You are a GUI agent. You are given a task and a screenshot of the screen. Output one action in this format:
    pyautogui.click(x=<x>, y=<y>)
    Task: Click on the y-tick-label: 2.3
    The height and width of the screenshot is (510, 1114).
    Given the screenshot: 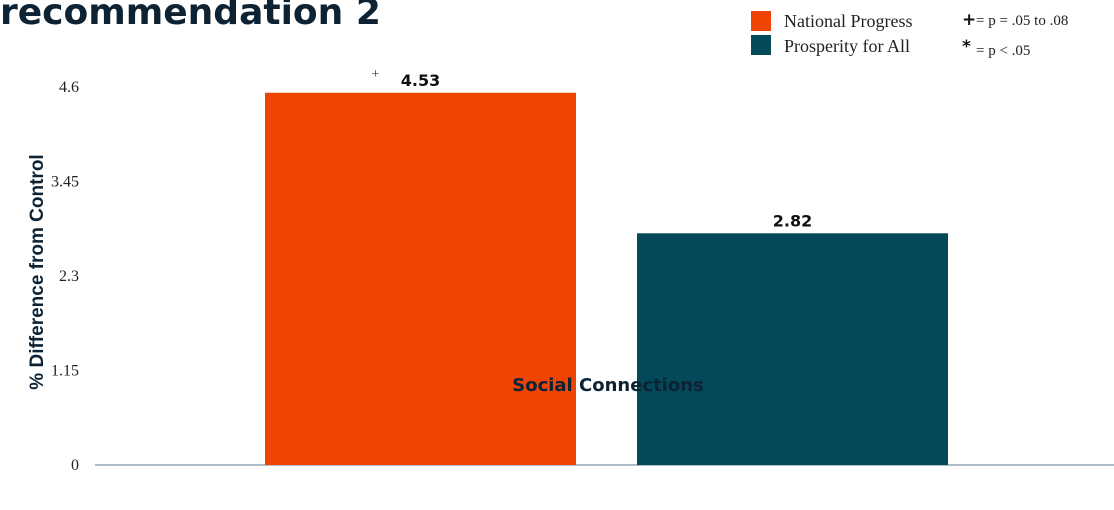 What is the action you would take?
    pyautogui.click(x=69, y=276)
    